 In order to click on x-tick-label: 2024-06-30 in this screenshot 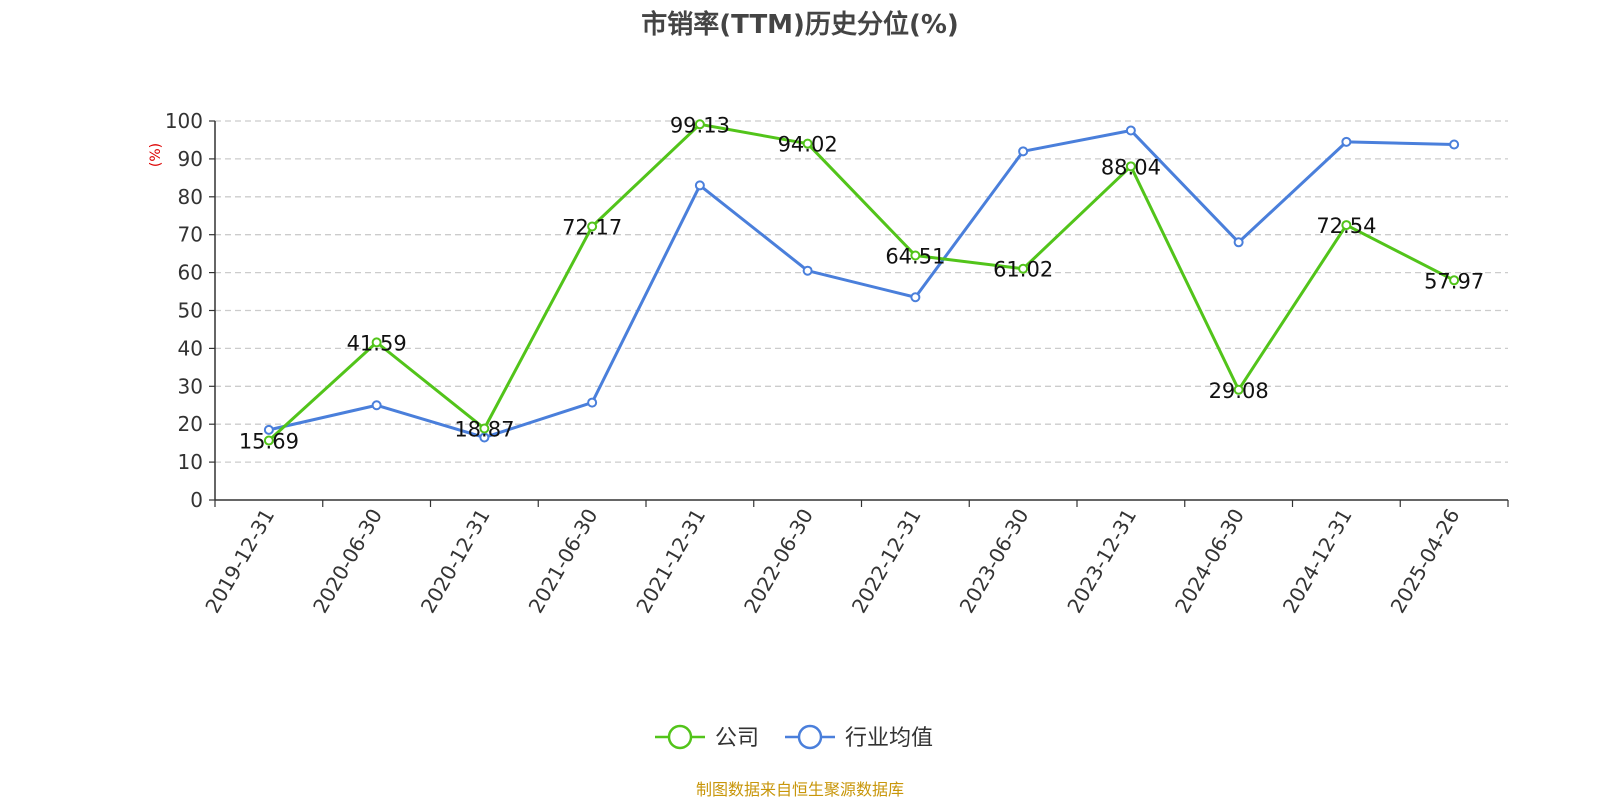, I will do `click(1209, 561)`.